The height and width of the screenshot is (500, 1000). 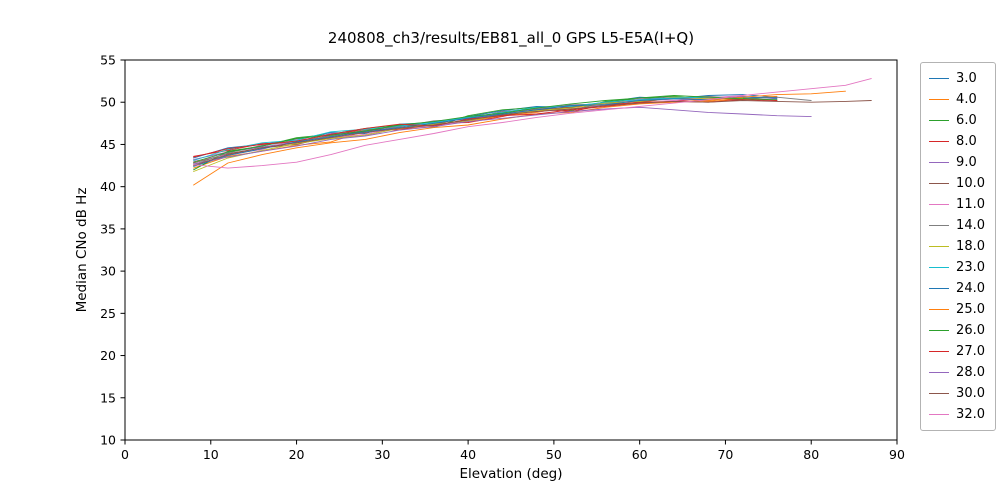 I want to click on x-tick-label: 50, so click(x=554, y=454).